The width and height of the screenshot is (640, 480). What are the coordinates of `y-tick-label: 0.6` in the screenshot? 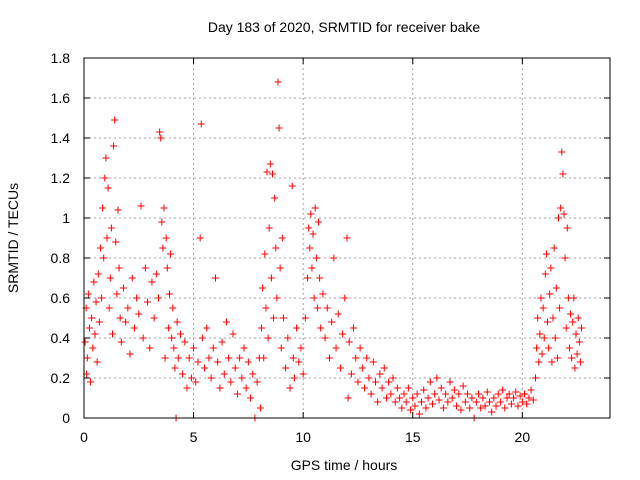 It's located at (61, 298).